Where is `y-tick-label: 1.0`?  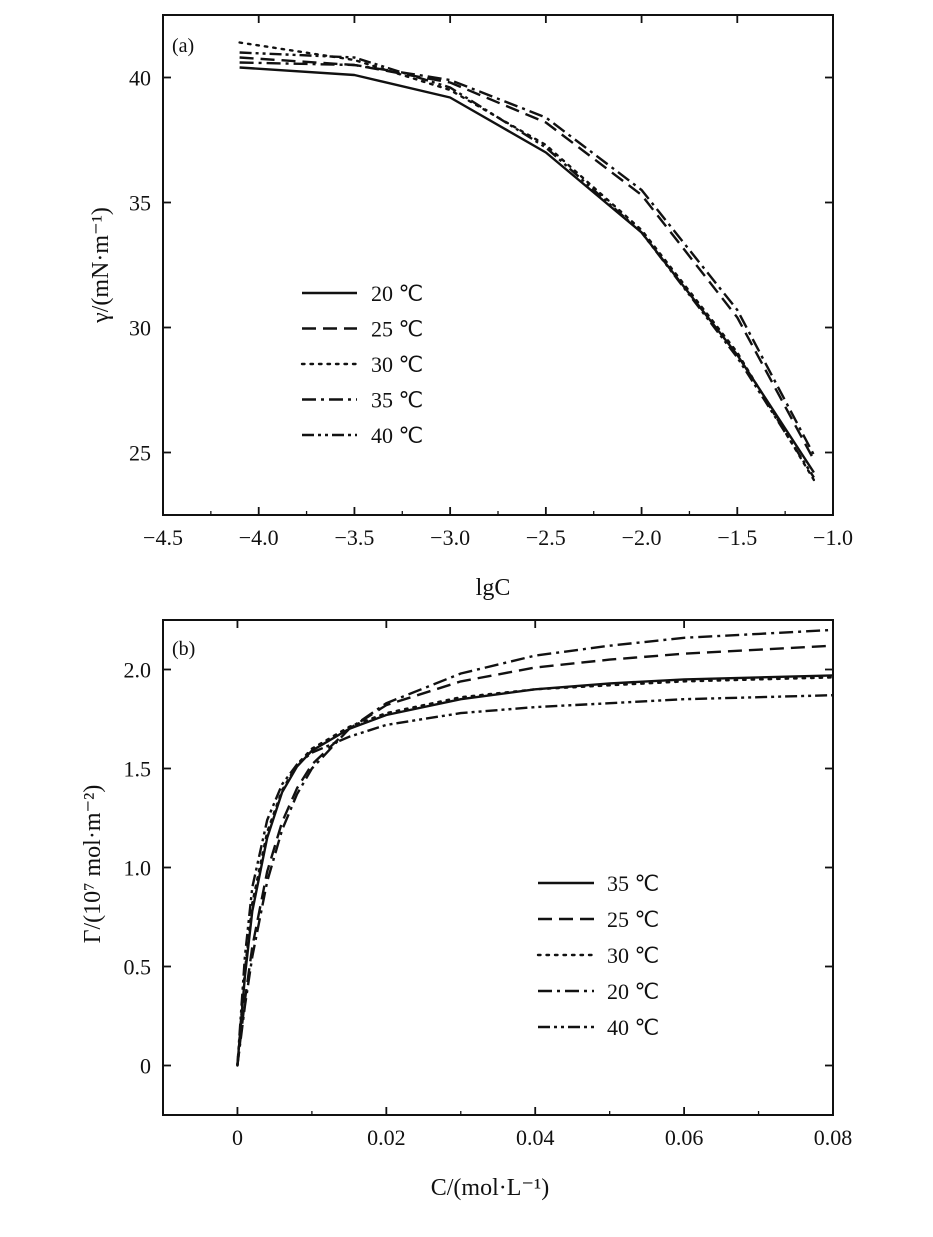 y-tick-label: 1.0 is located at coordinates (138, 868).